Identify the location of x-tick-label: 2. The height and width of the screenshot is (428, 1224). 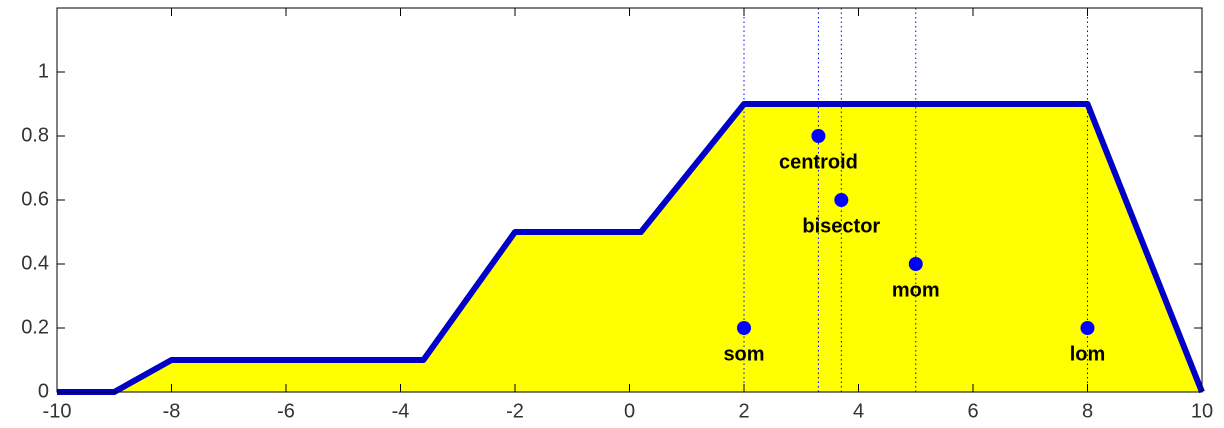
(743, 411).